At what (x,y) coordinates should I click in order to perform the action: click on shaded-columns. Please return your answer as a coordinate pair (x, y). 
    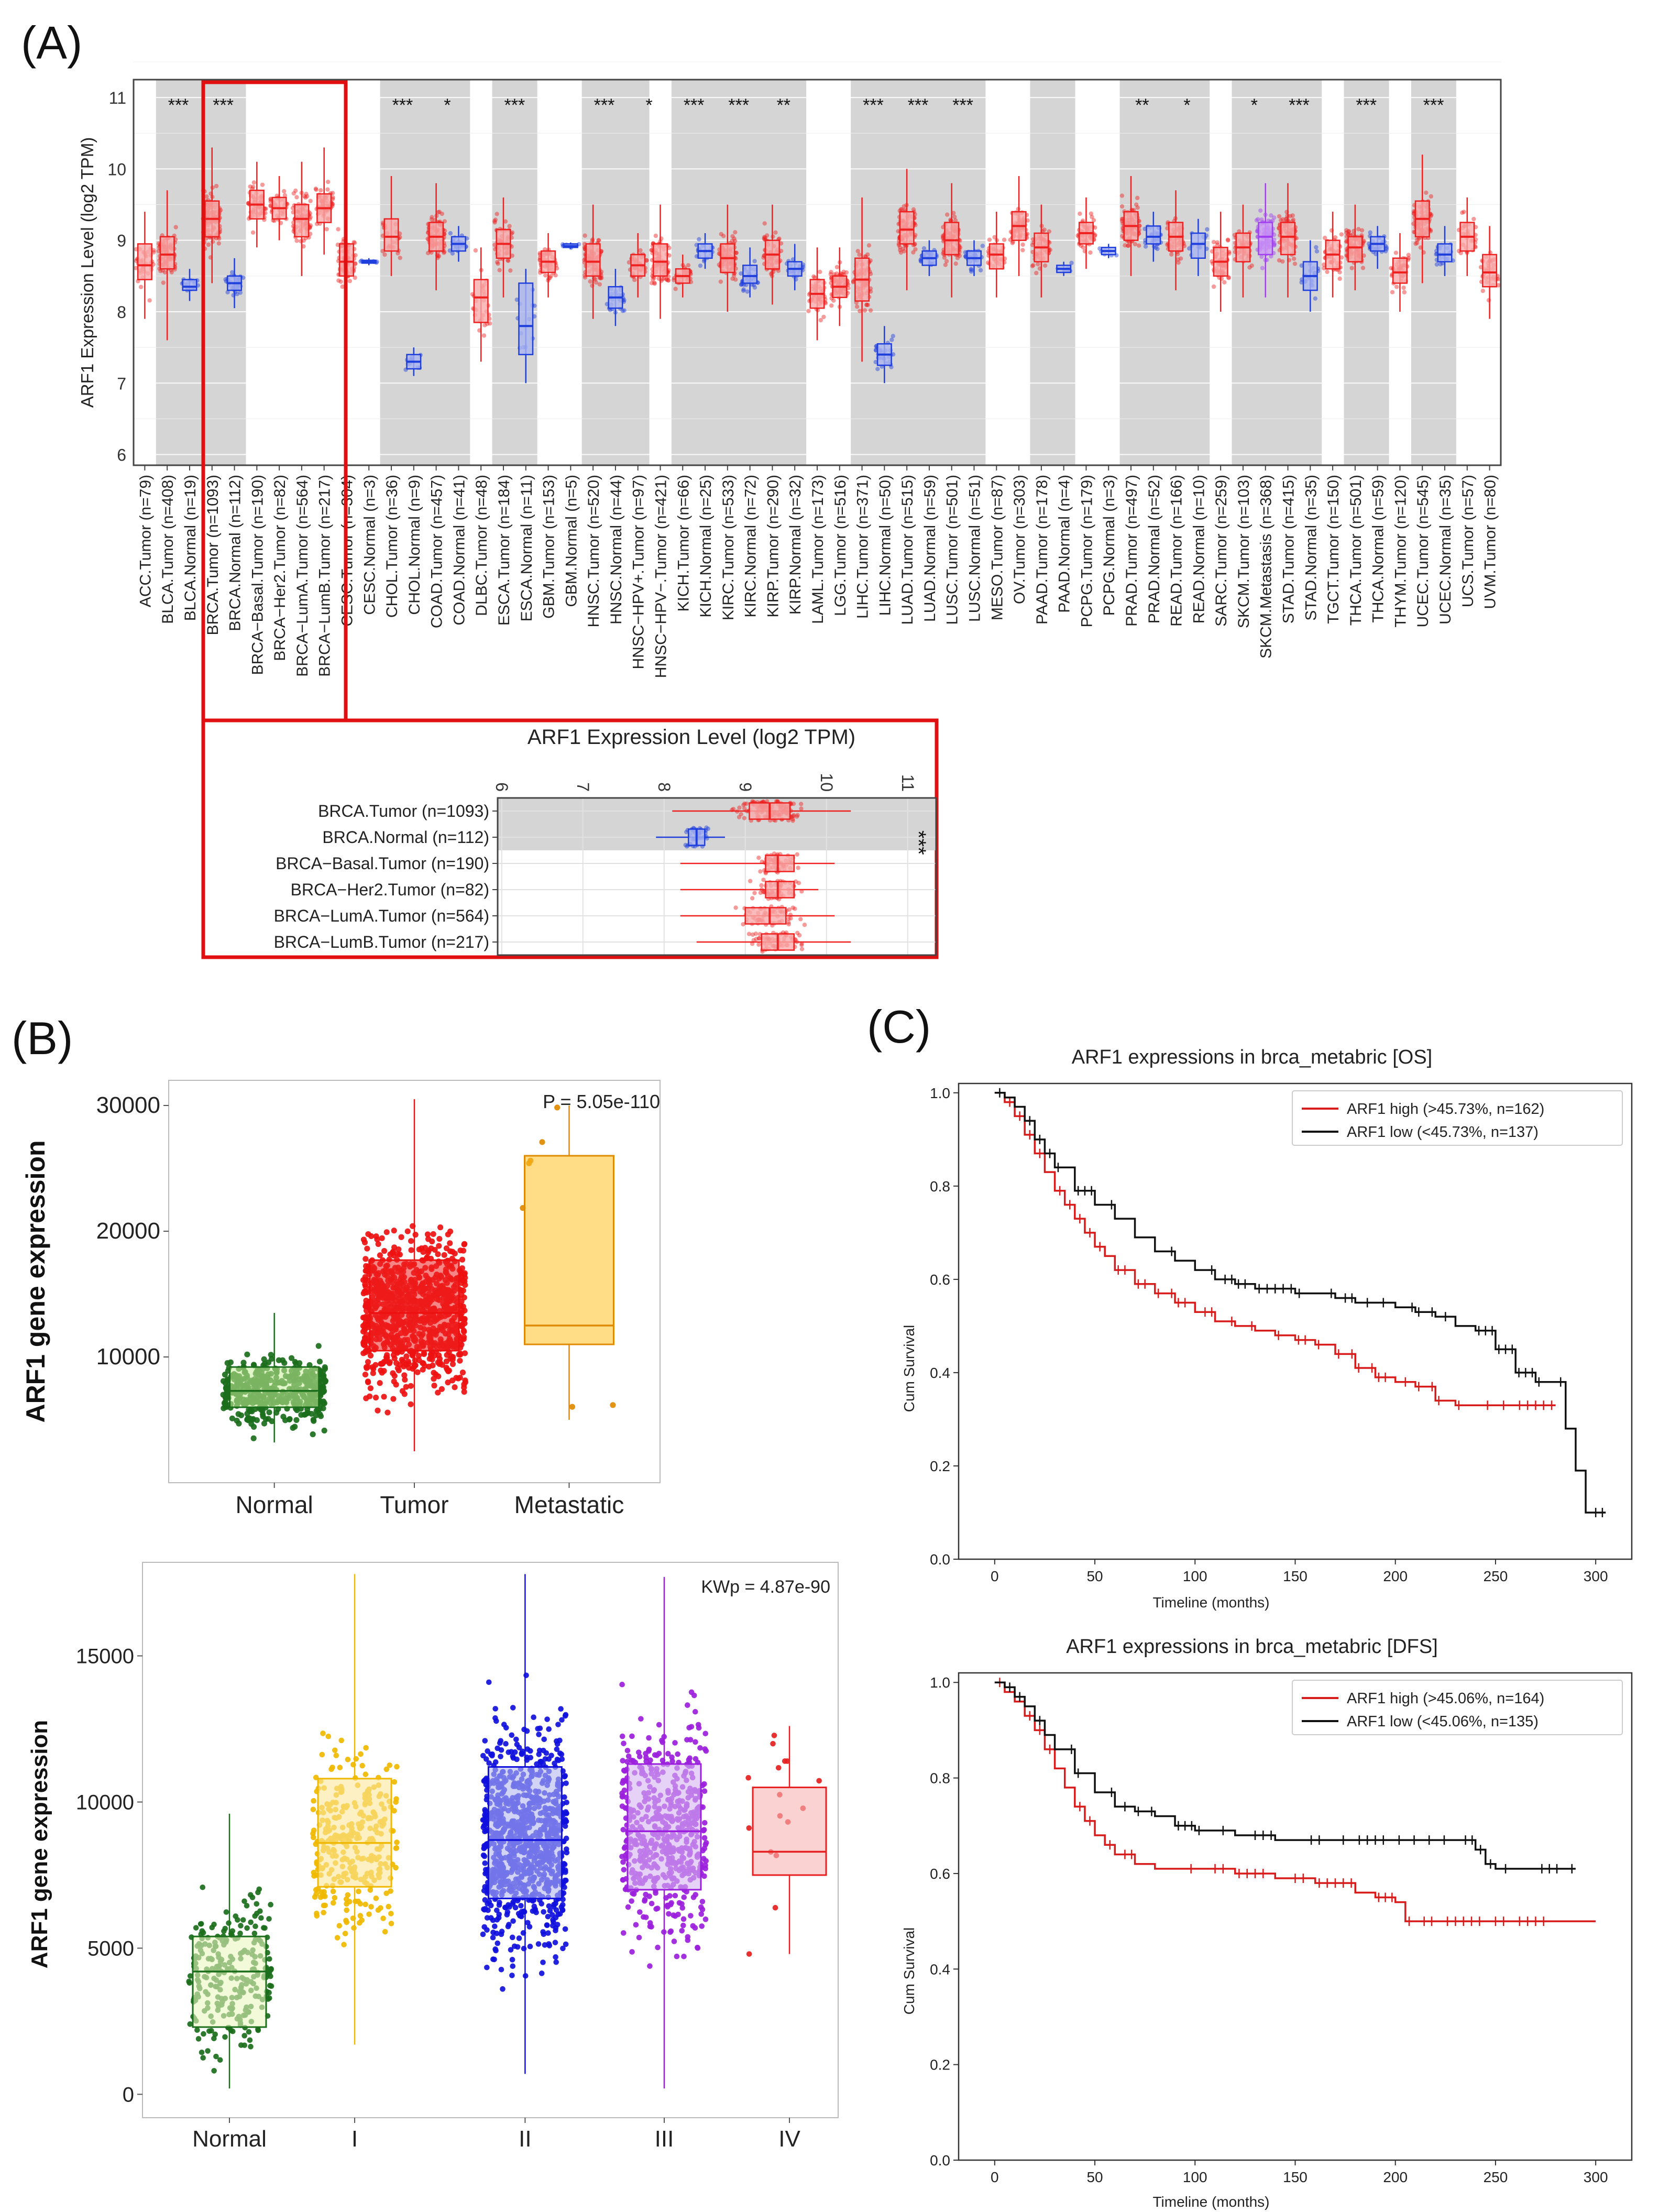
    Looking at the image, I should click on (806, 273).